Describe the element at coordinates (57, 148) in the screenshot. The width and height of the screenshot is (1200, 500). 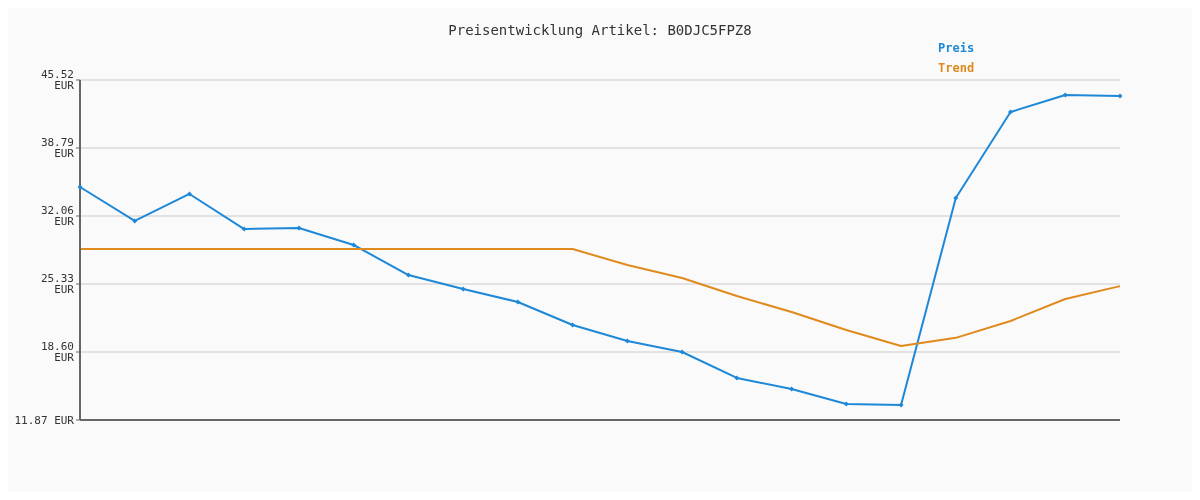
I see `y-tick-label: 38.79 EUR` at that location.